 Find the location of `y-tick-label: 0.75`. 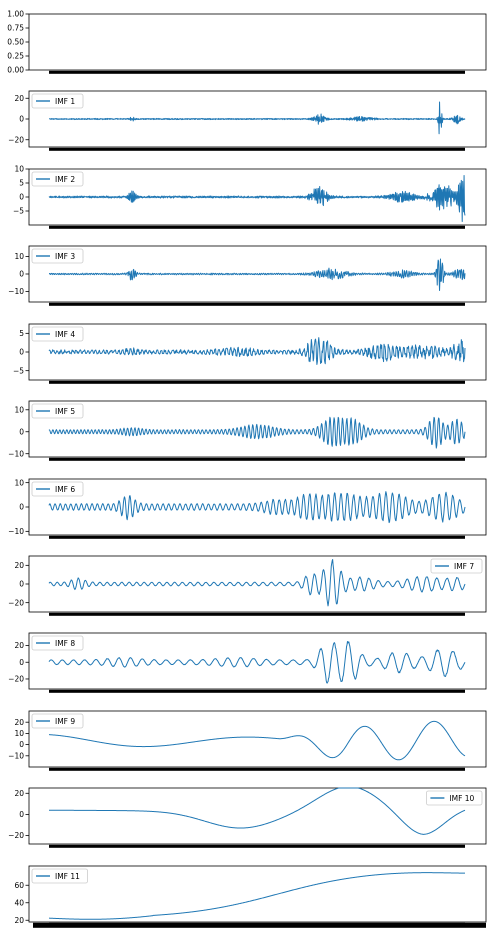

y-tick-label: 0.75 is located at coordinates (15, 28).